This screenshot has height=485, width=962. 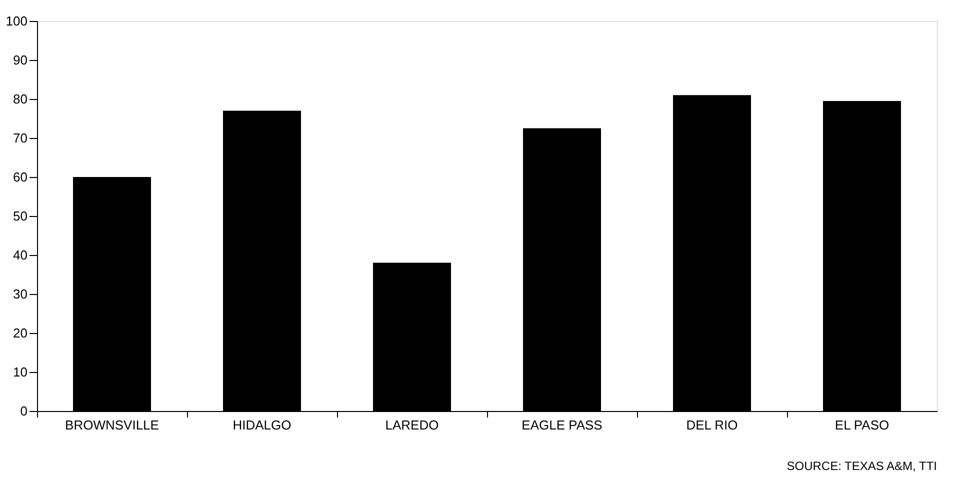 I want to click on y-tick-label: 100, so click(x=17, y=21).